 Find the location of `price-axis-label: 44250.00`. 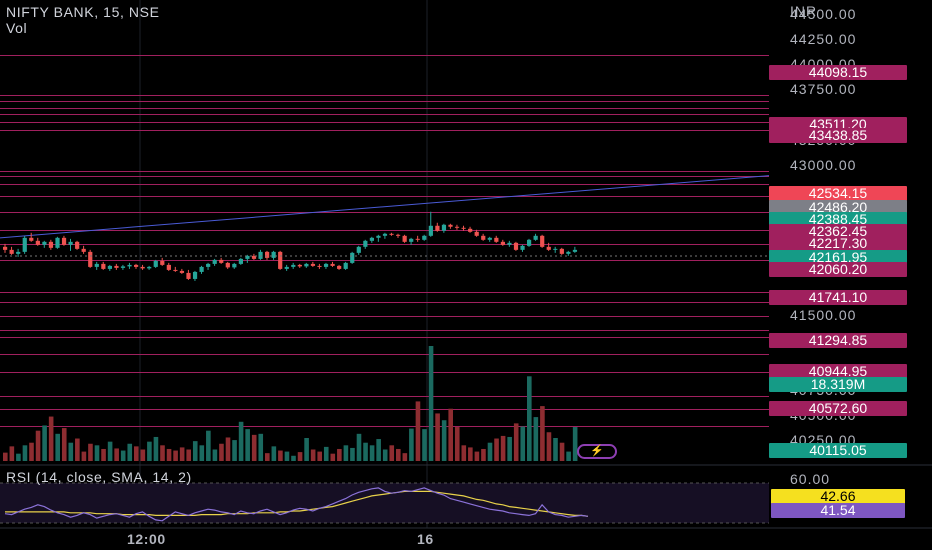

price-axis-label: 44250.00 is located at coordinates (823, 39).